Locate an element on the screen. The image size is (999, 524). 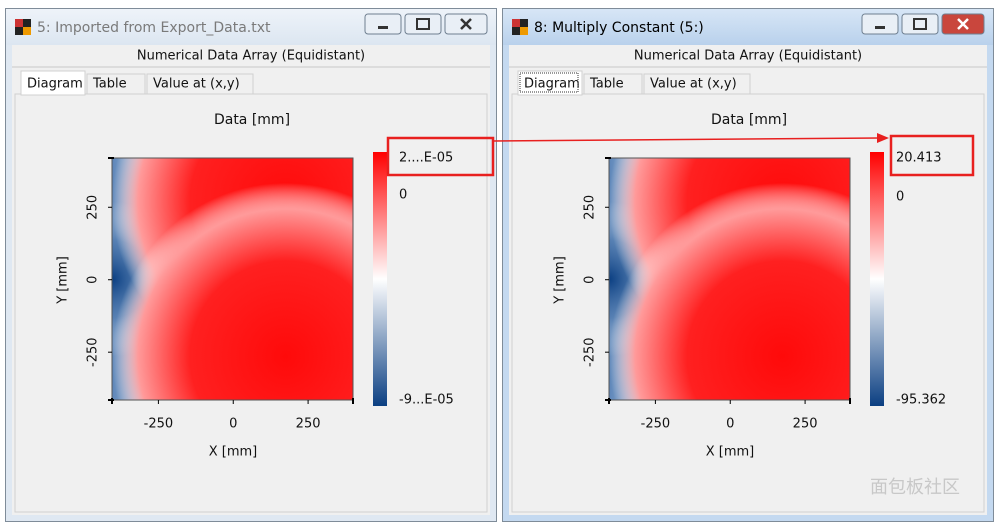
colorbar-label: -9...E-05 is located at coordinates (426, 400).